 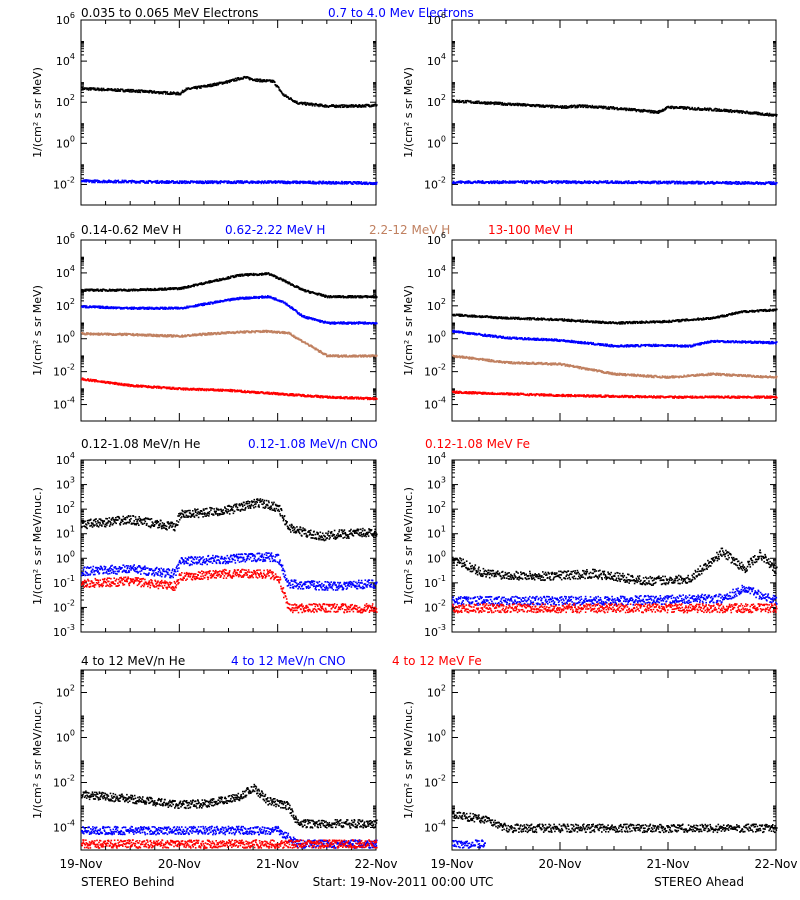 What do you see at coordinates (401, 13) in the screenshot?
I see `row-title: 0.7 to 4.0 Mev Electrons` at bounding box center [401, 13].